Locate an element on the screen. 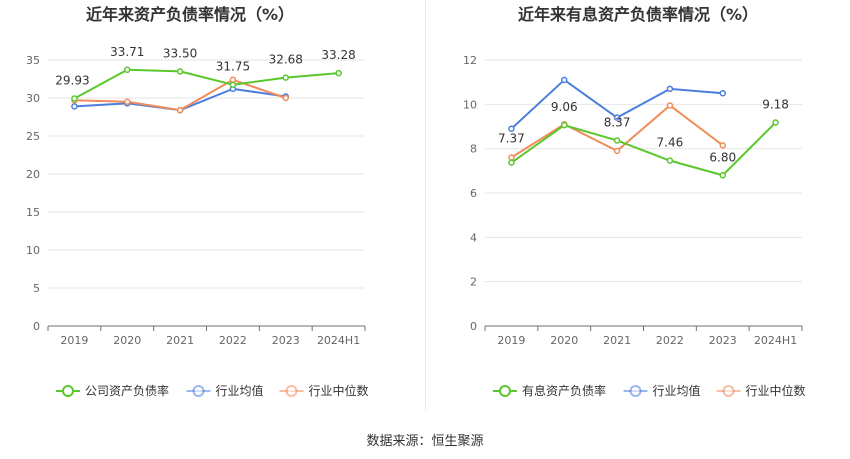  y-tick-label: 2 is located at coordinates (473, 282).